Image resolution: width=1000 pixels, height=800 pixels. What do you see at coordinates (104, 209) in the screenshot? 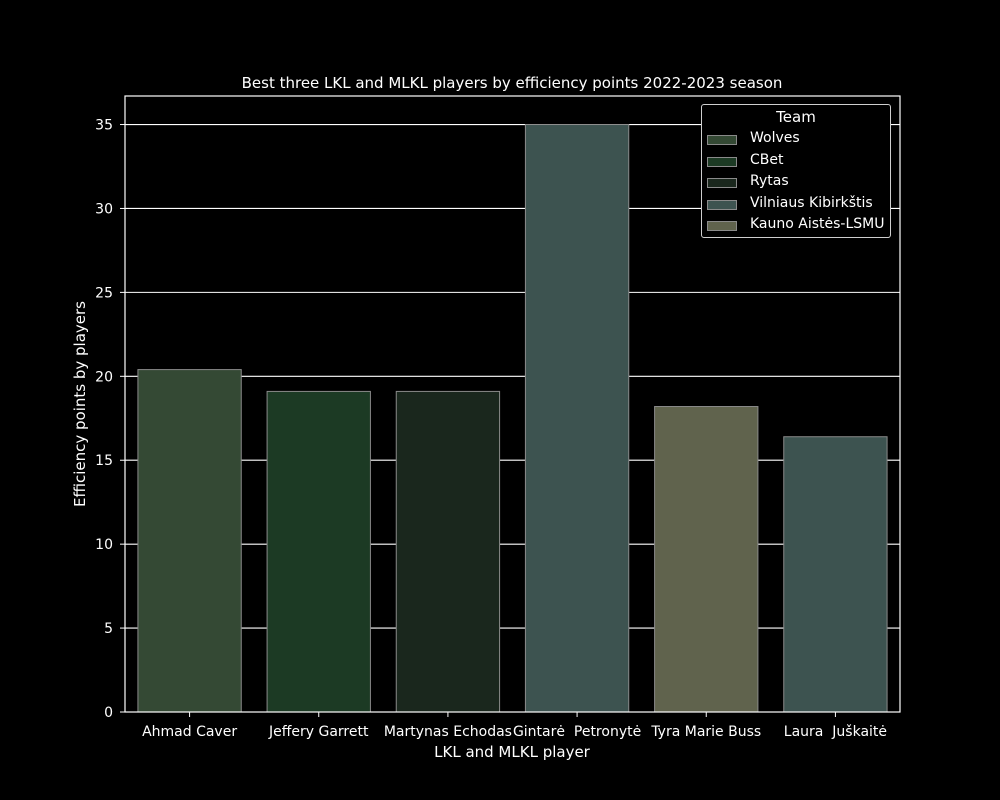
I see `y-tick-label: 30` at bounding box center [104, 209].